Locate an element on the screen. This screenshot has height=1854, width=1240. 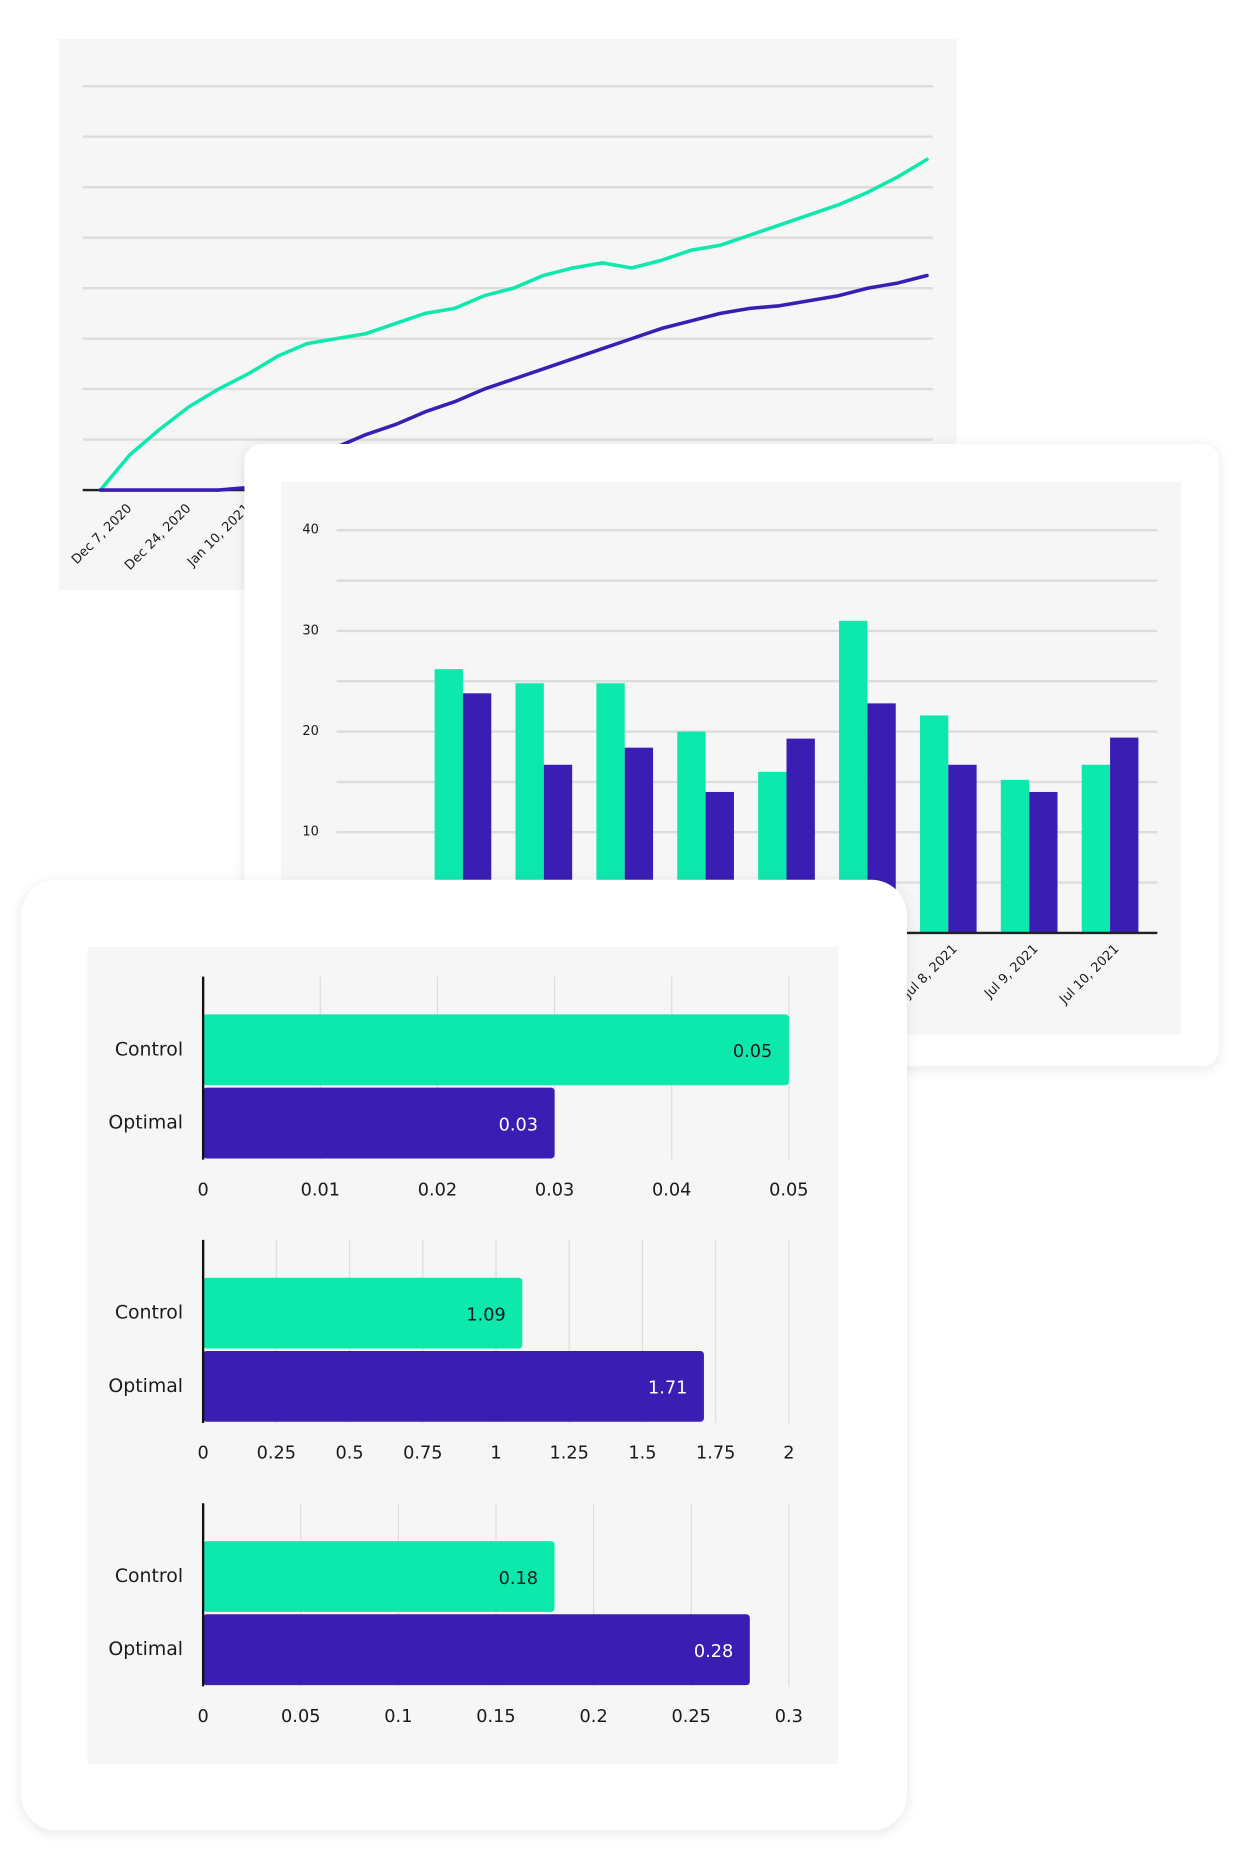
x-tick-label: 2 is located at coordinates (788, 1454).